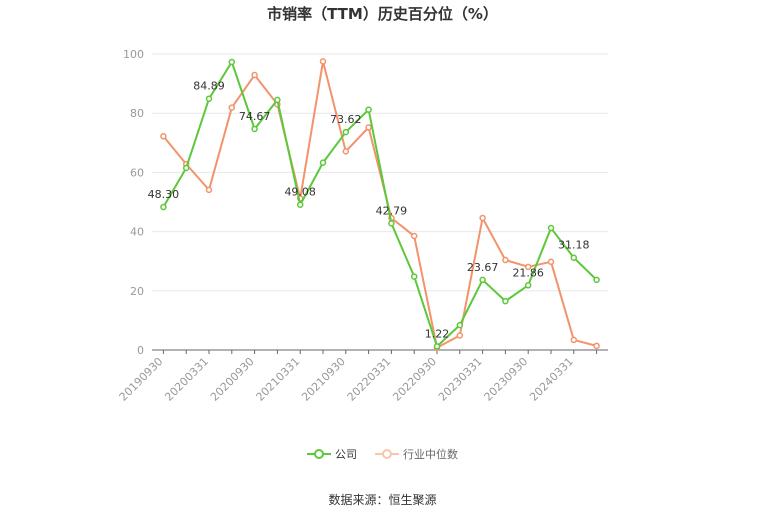 The width and height of the screenshot is (765, 517). What do you see at coordinates (319, 454) in the screenshot?
I see `legend-swatch-company` at bounding box center [319, 454].